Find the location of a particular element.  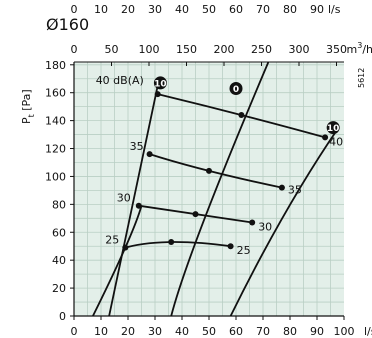

x-top-tick-label: 50 is located at coordinates (209, 9).